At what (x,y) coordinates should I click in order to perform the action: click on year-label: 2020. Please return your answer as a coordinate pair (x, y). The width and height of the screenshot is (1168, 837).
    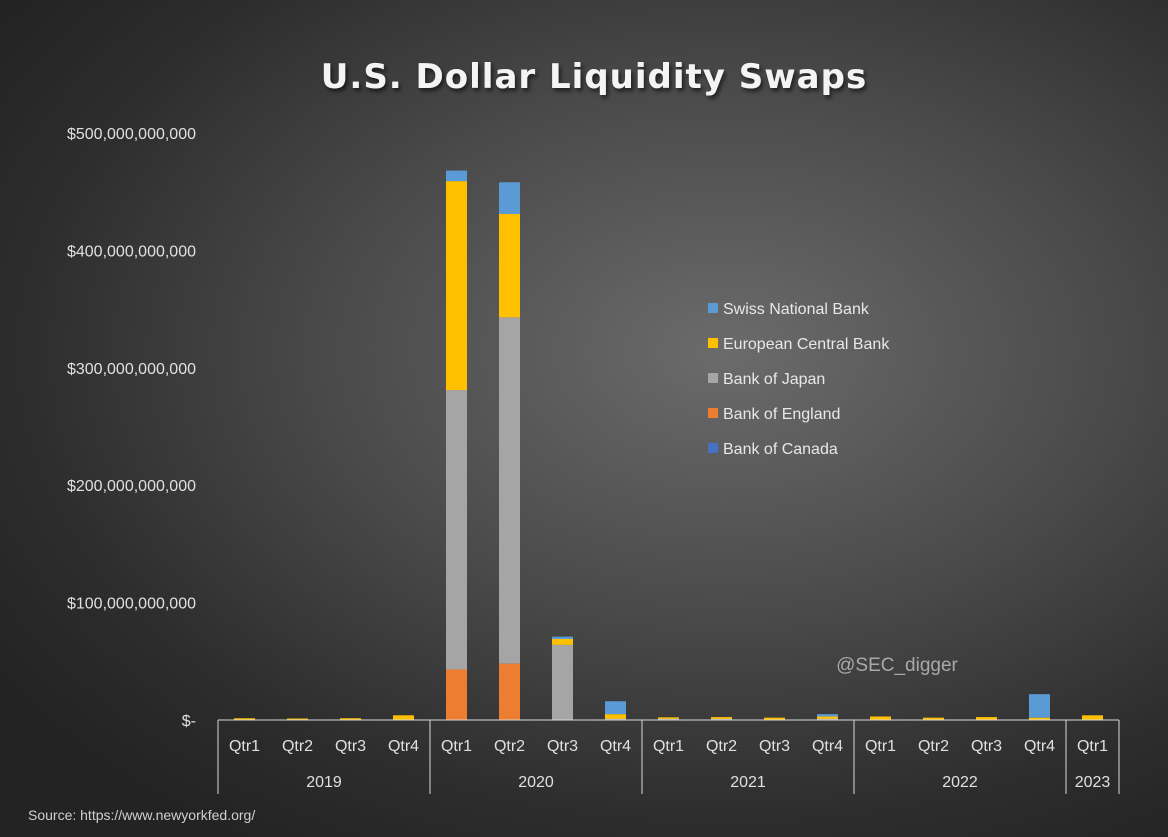
    Looking at the image, I should click on (536, 782).